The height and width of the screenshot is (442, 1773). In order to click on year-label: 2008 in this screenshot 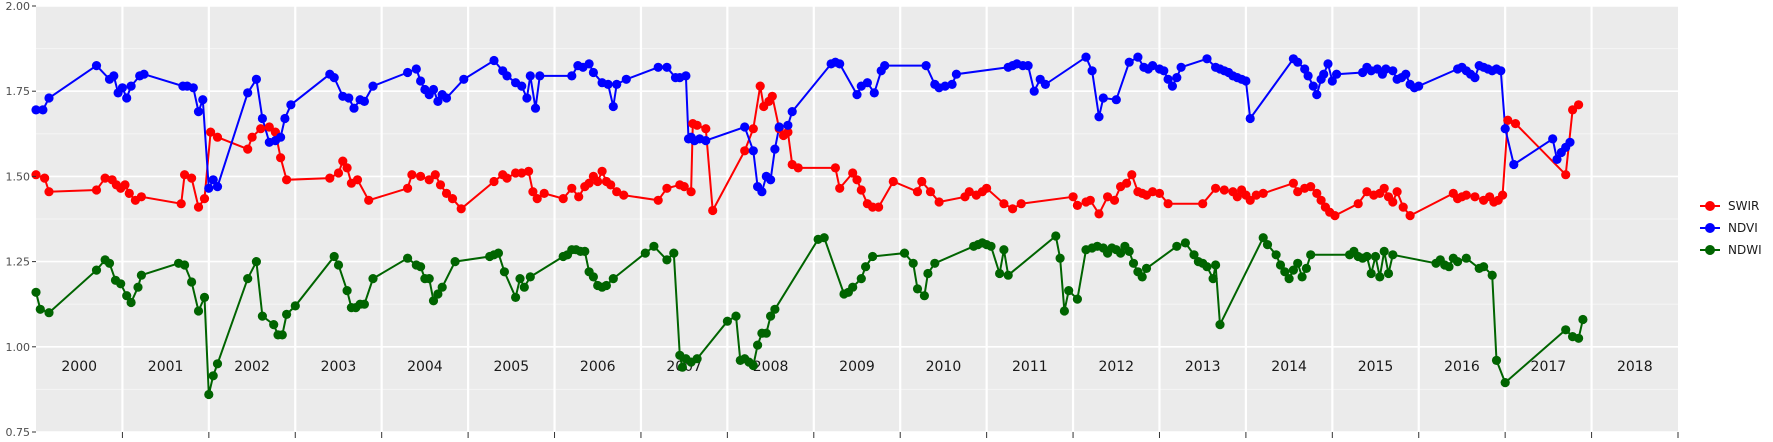, I will do `click(771, 367)`.